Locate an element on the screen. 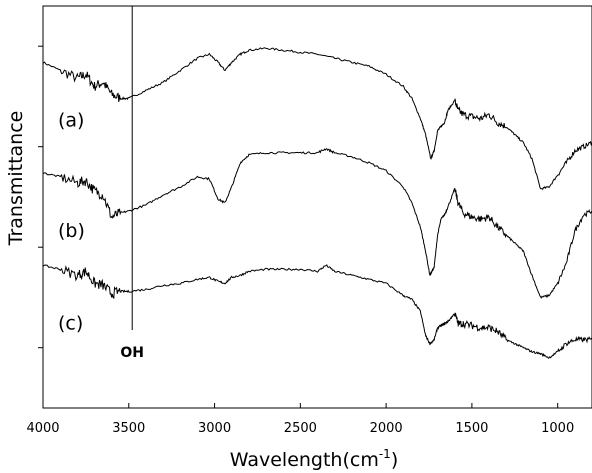 The image size is (592, 473). x-tick-label: 2000 is located at coordinates (386, 428).